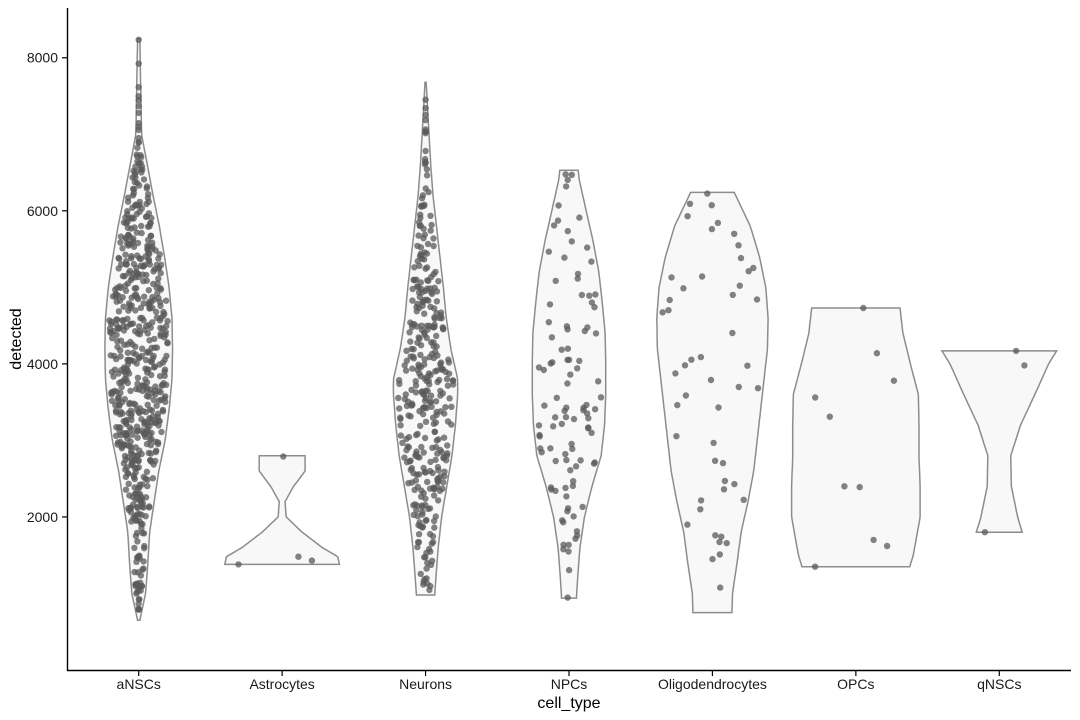 Image resolution: width=1080 pixels, height=720 pixels. I want to click on x-tick-label: Oligodendrocytes, so click(712, 684).